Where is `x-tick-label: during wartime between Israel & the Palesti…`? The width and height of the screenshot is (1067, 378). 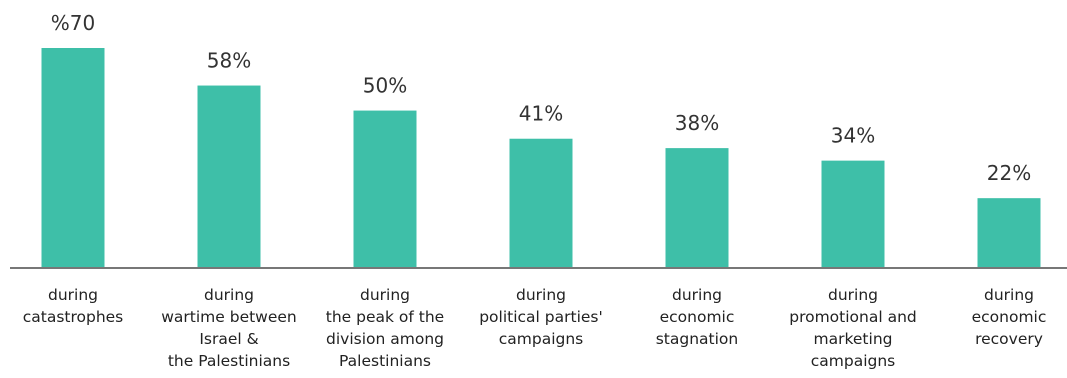
x-tick-label: during wartime between Israel & the Palesti… is located at coordinates (229, 328).